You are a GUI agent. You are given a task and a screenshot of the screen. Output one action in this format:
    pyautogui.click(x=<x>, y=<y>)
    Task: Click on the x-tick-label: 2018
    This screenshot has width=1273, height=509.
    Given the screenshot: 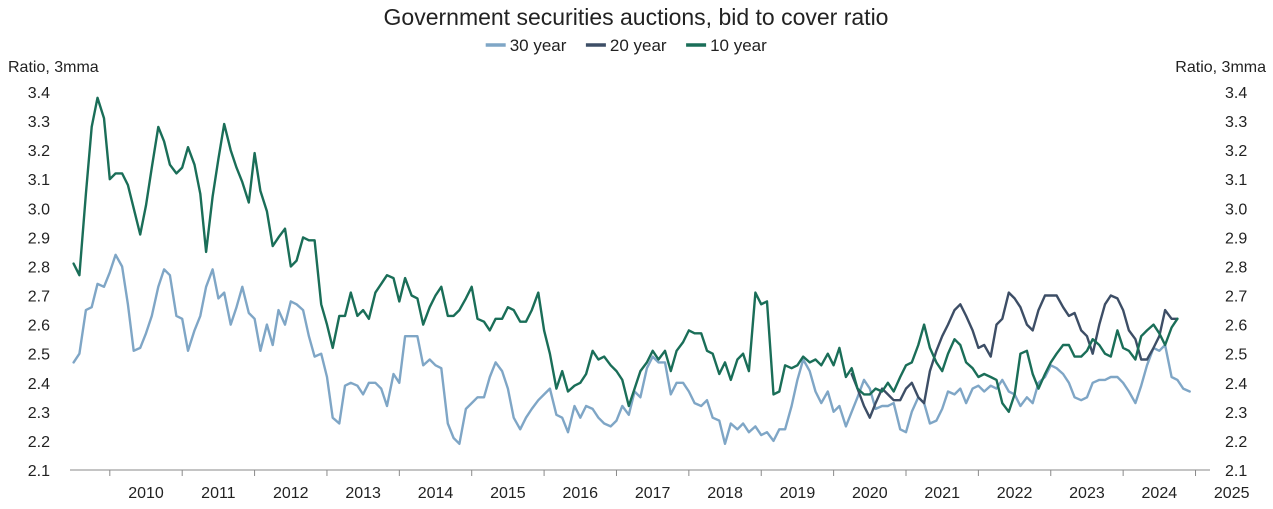 What is the action you would take?
    pyautogui.click(x=725, y=493)
    